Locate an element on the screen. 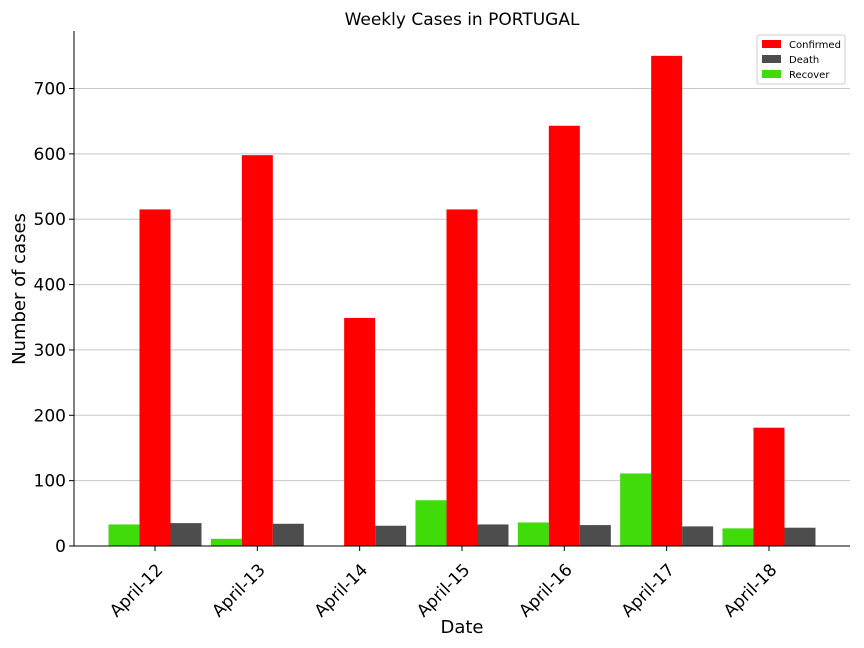 This screenshot has height=648, width=864. y-tick-label: 200 is located at coordinates (50, 416).